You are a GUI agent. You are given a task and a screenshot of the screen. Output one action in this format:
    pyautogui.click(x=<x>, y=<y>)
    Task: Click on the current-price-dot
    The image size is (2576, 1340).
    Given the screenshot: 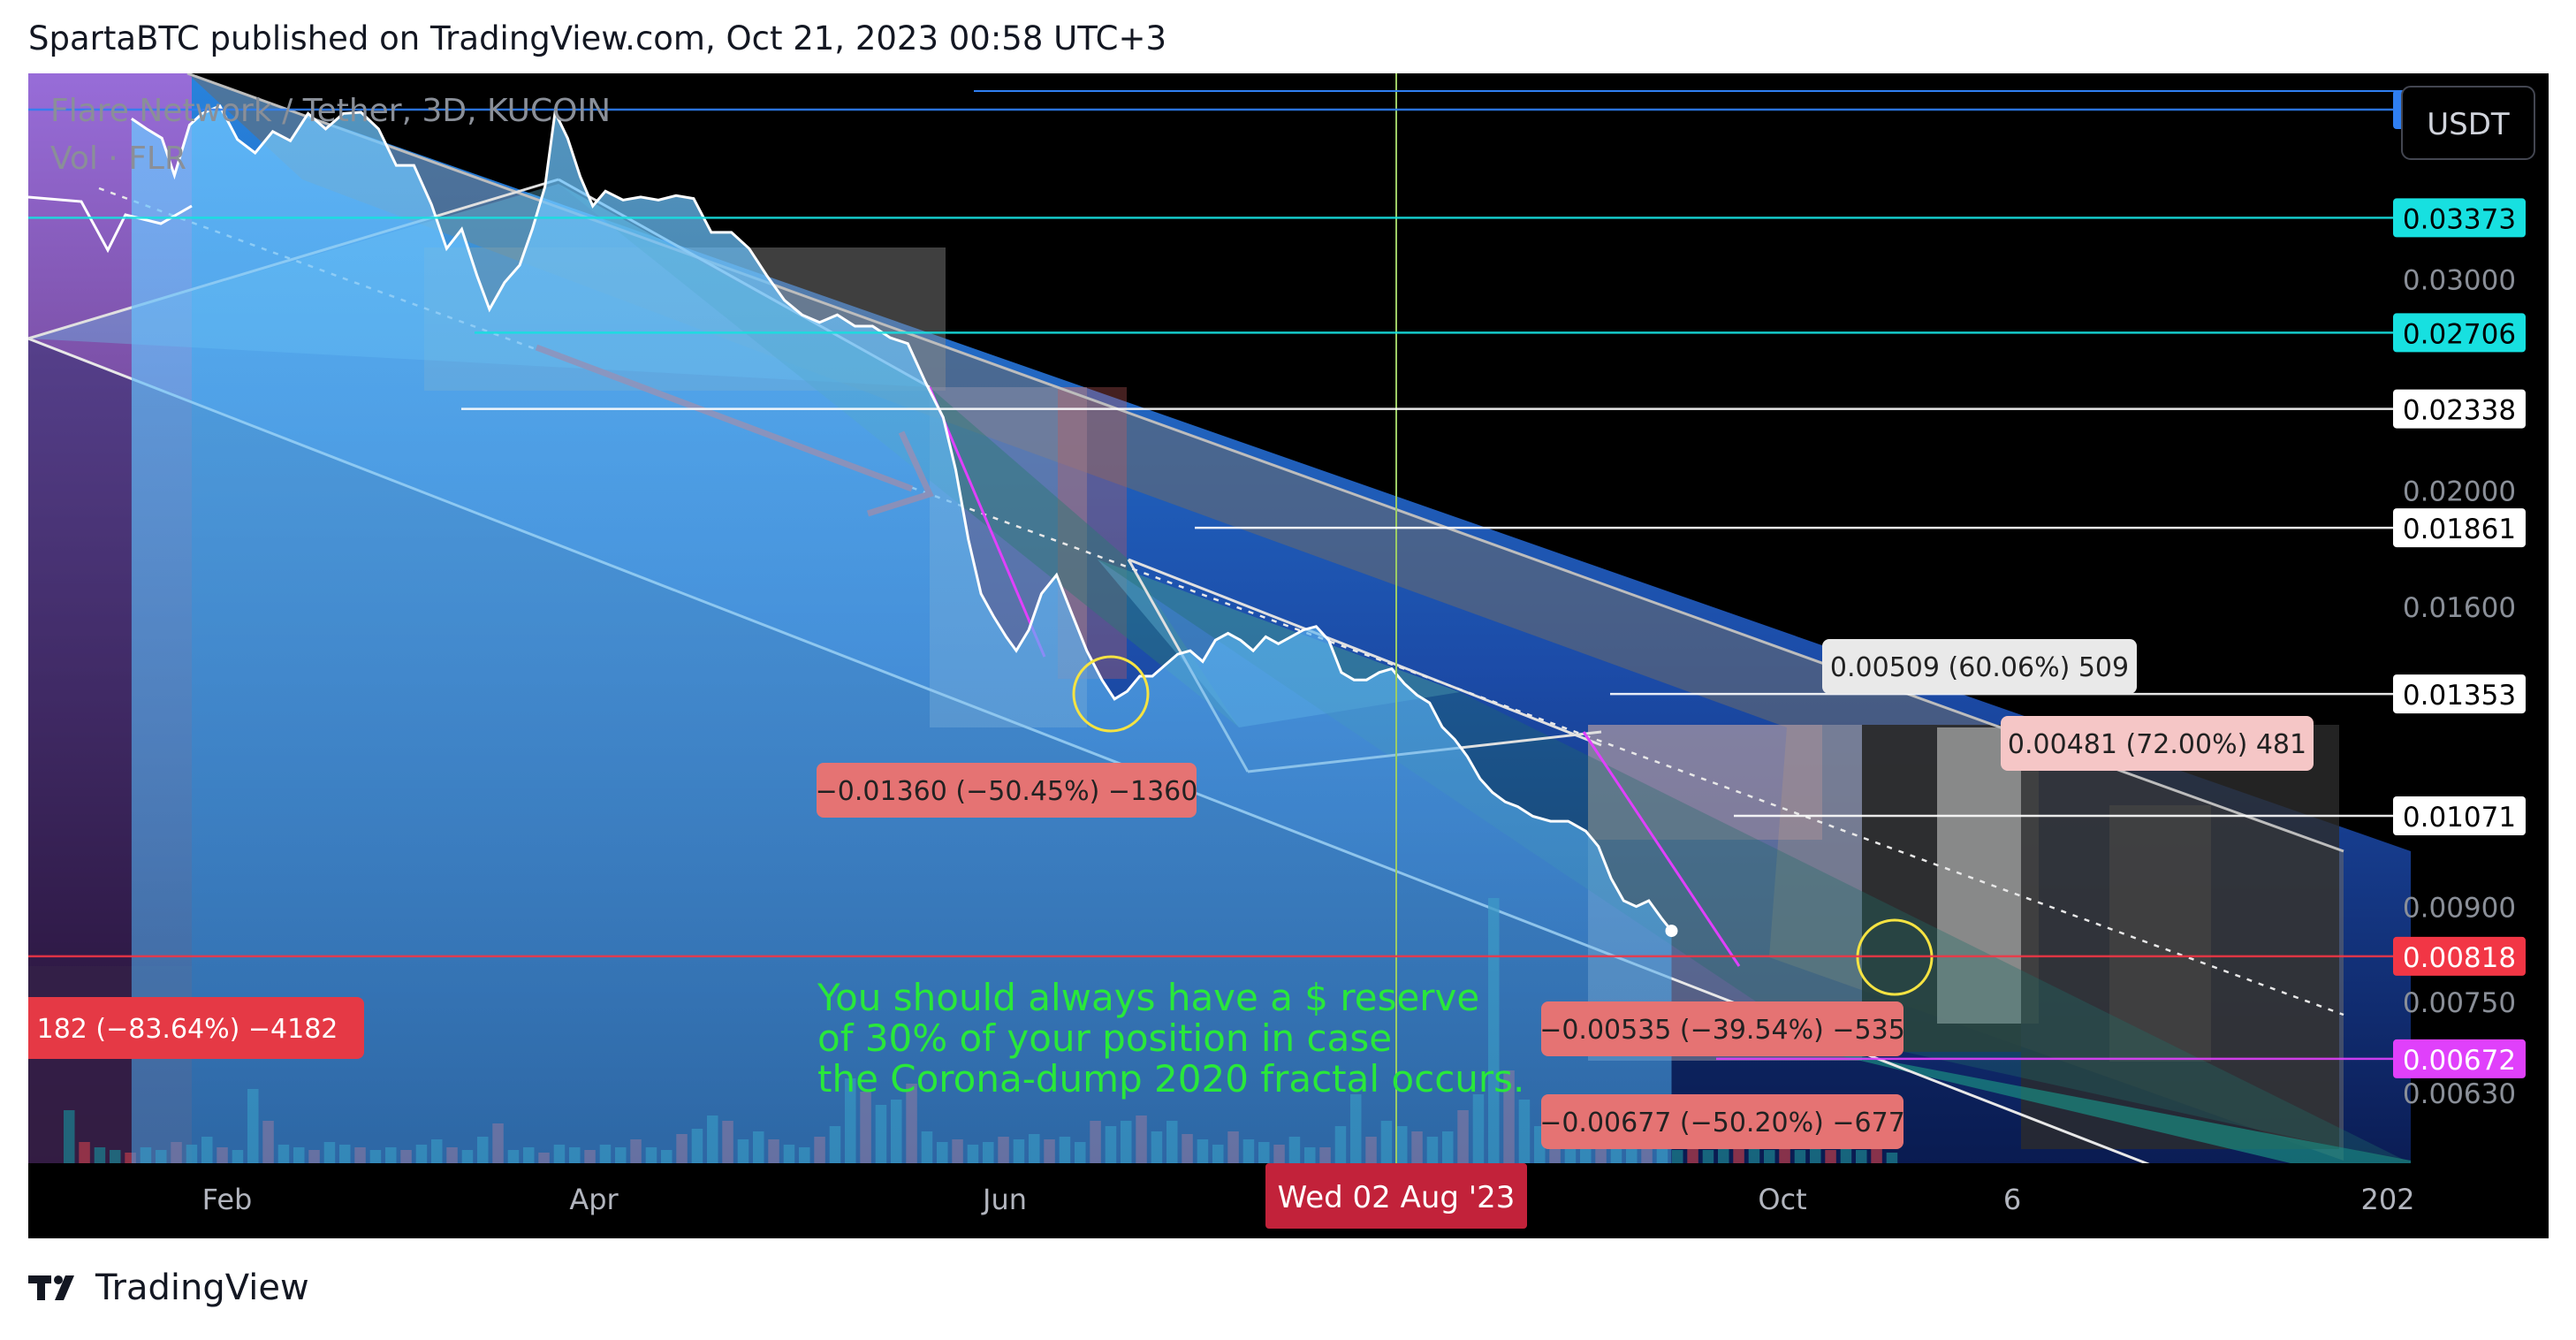 What is the action you would take?
    pyautogui.click(x=1671, y=931)
    